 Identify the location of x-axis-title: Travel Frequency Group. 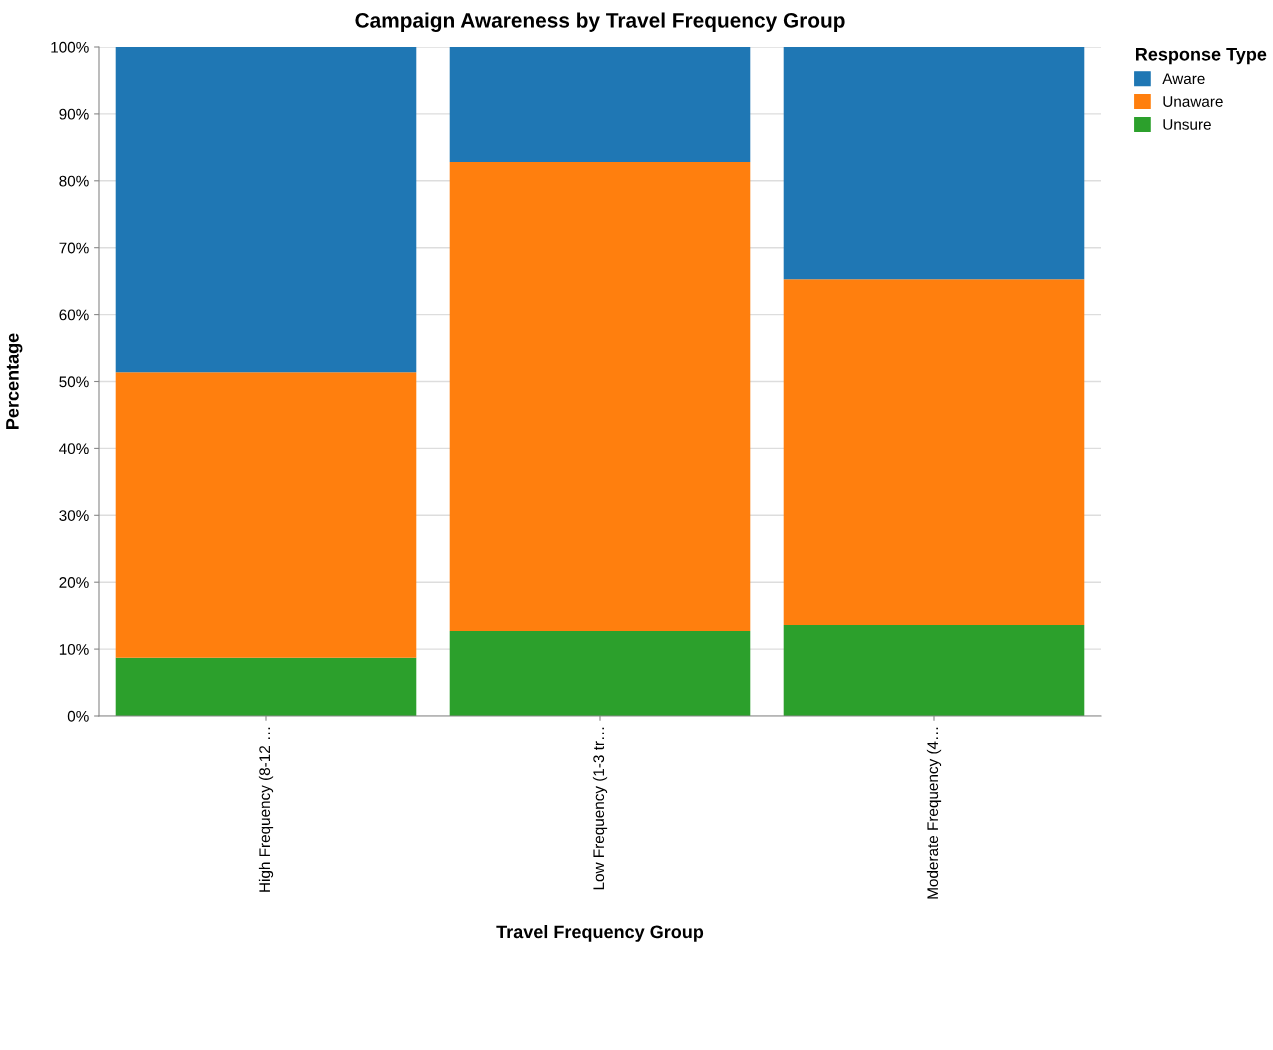
(600, 933).